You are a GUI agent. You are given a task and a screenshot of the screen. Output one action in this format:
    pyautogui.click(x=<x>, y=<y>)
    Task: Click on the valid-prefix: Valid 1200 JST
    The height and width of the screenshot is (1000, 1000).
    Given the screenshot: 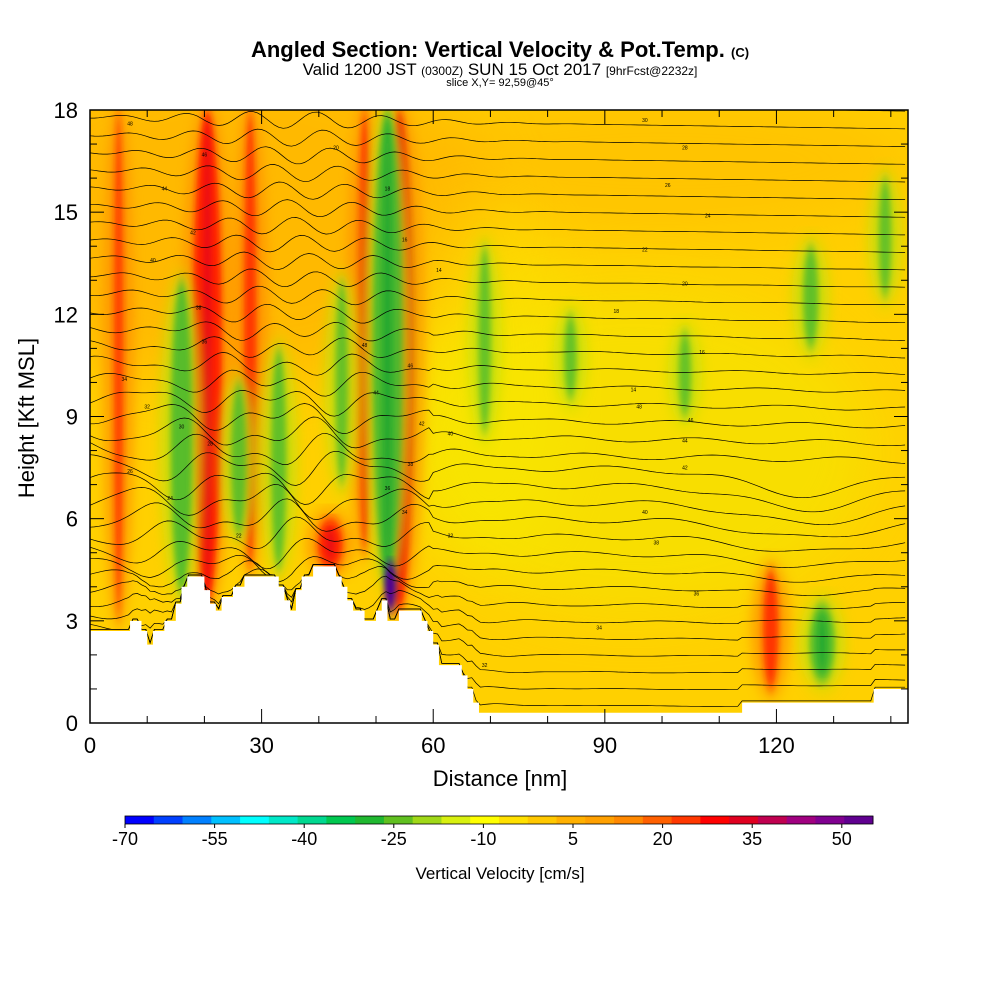 What is the action you would take?
    pyautogui.click(x=359, y=69)
    